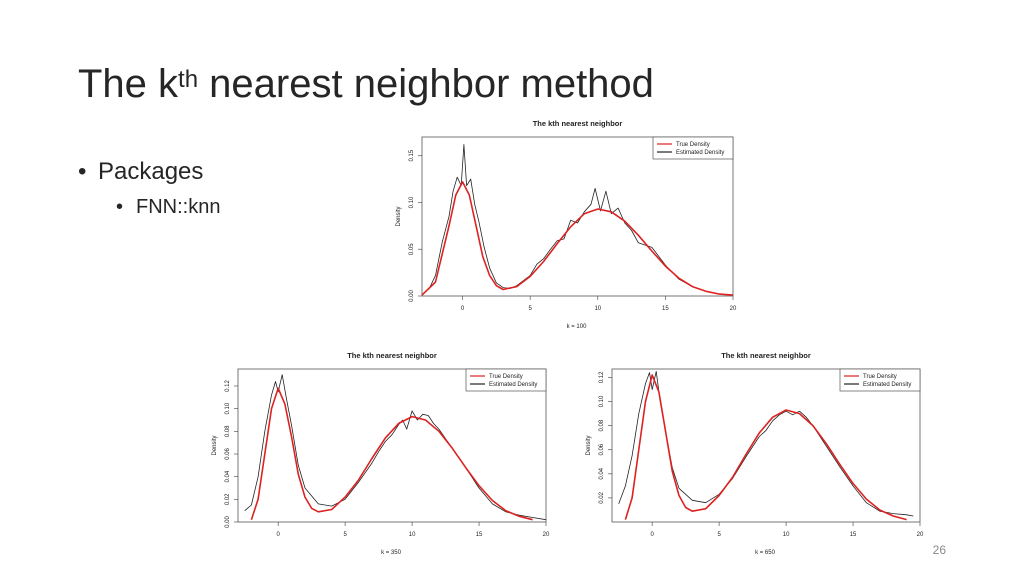 This screenshot has height=576, width=1024. I want to click on y-tick-label: 0.15, so click(412, 155).